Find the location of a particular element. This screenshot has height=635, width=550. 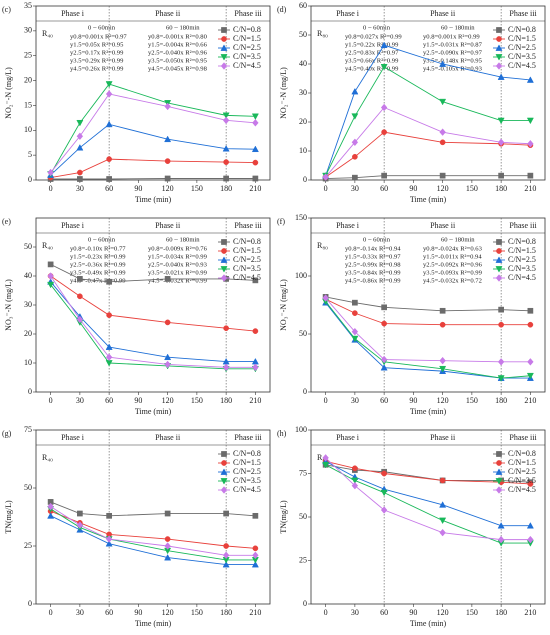

x-tick-label: 210 is located at coordinates (530, 612).